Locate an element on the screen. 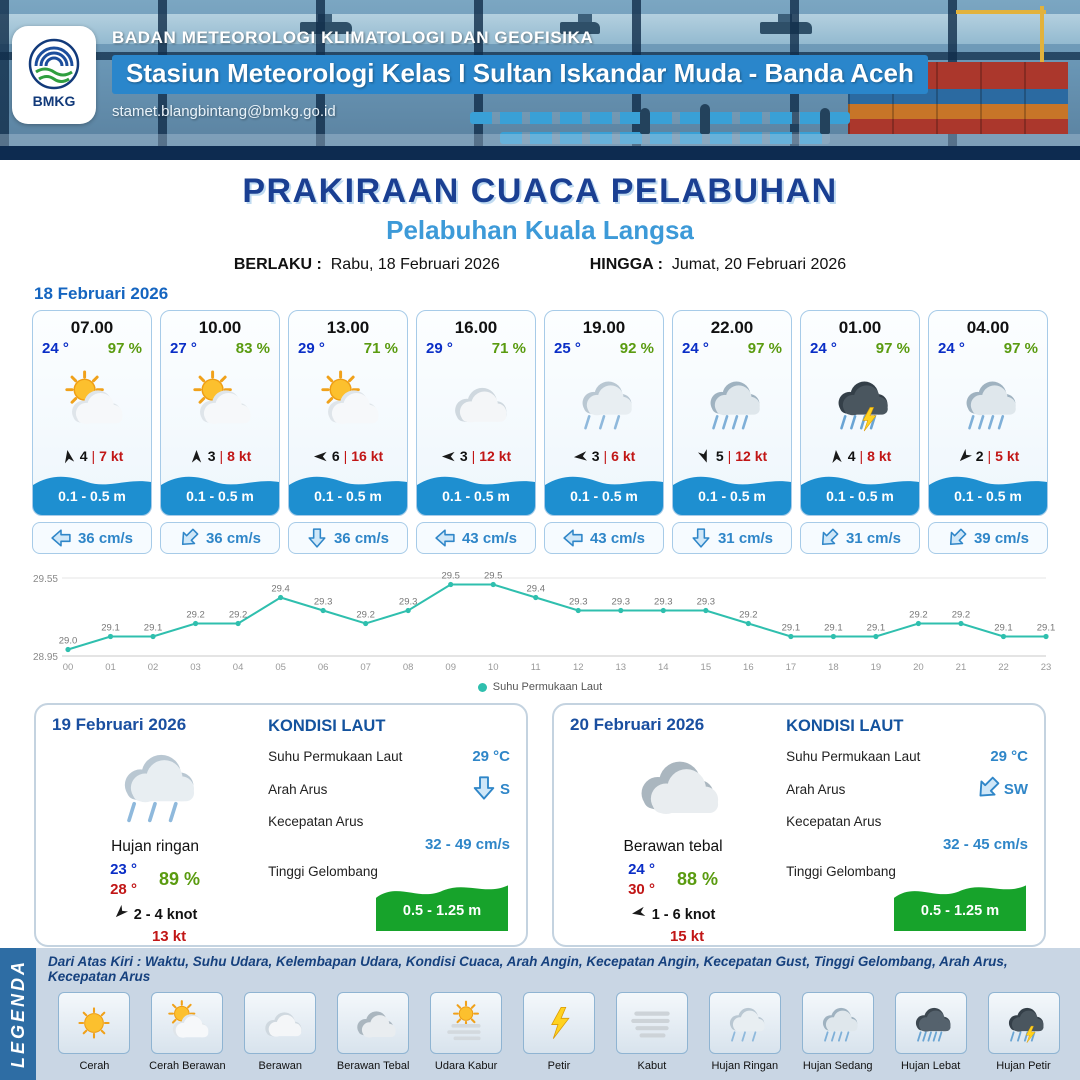 The height and width of the screenshot is (1080, 1080). person-silhouette is located at coordinates (705, 119).